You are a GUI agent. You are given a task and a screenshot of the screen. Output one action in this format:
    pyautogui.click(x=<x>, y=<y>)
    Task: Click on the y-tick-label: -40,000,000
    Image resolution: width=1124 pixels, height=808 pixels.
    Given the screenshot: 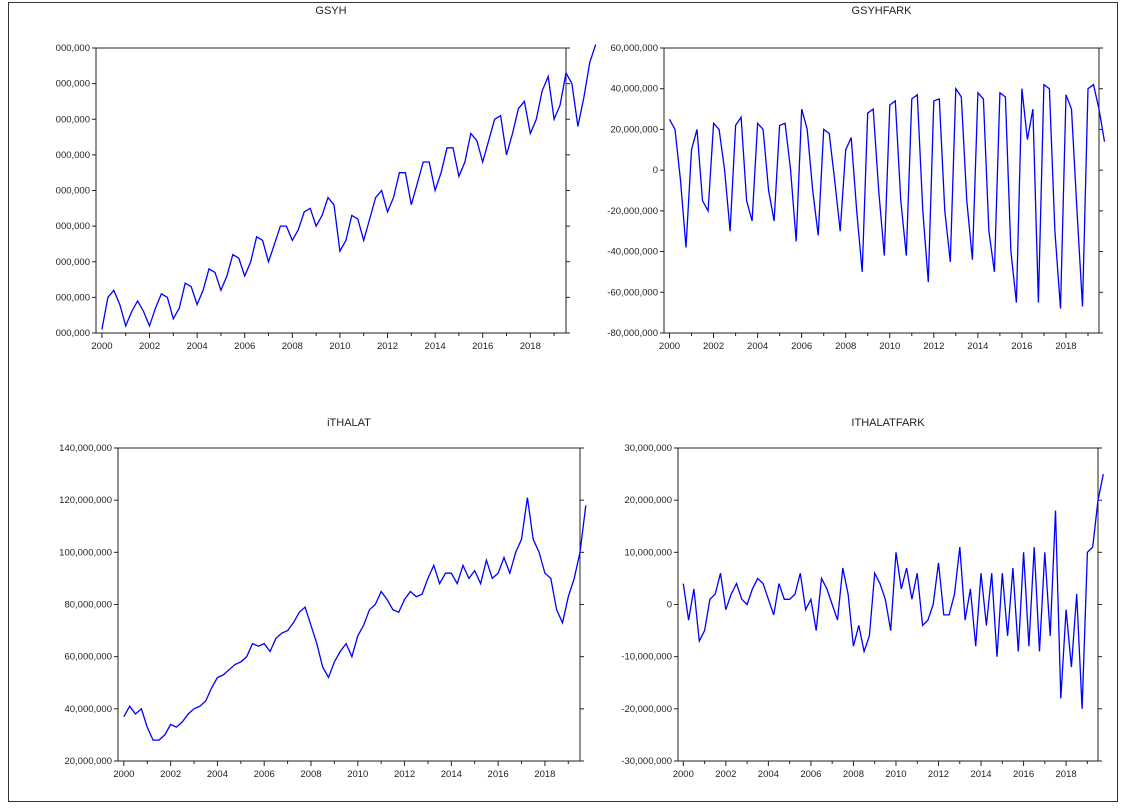 What is the action you would take?
    pyautogui.click(x=632, y=252)
    